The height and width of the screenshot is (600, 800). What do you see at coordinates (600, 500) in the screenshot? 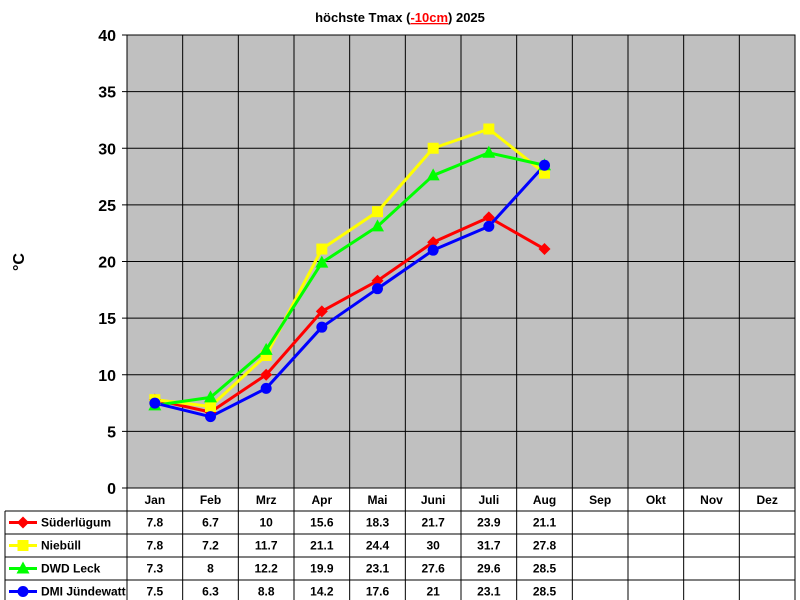
I see `x-tick-label: Sep` at bounding box center [600, 500].